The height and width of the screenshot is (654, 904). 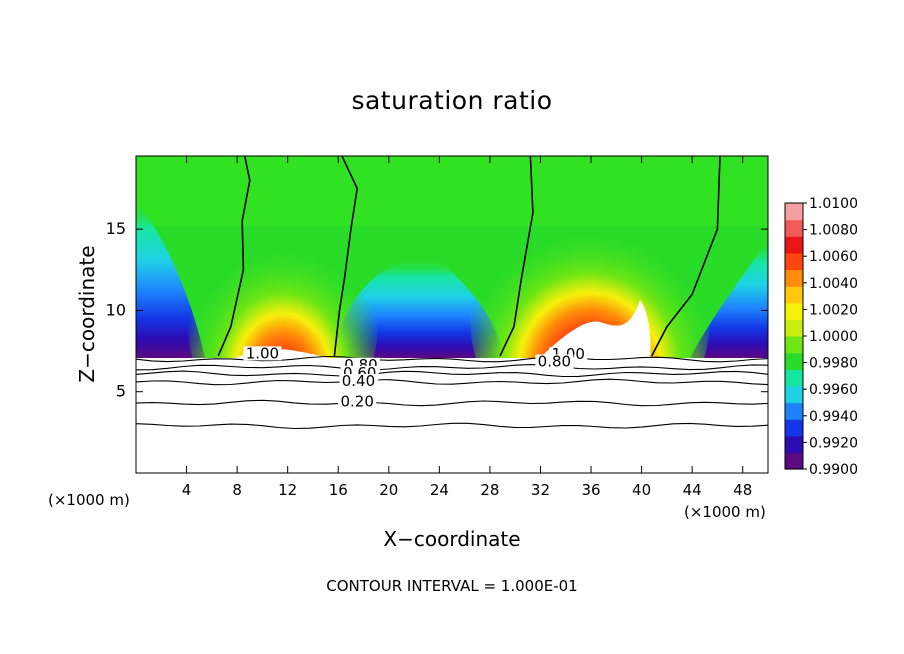 What do you see at coordinates (641, 490) in the screenshot?
I see `x-tick-label: 40` at bounding box center [641, 490].